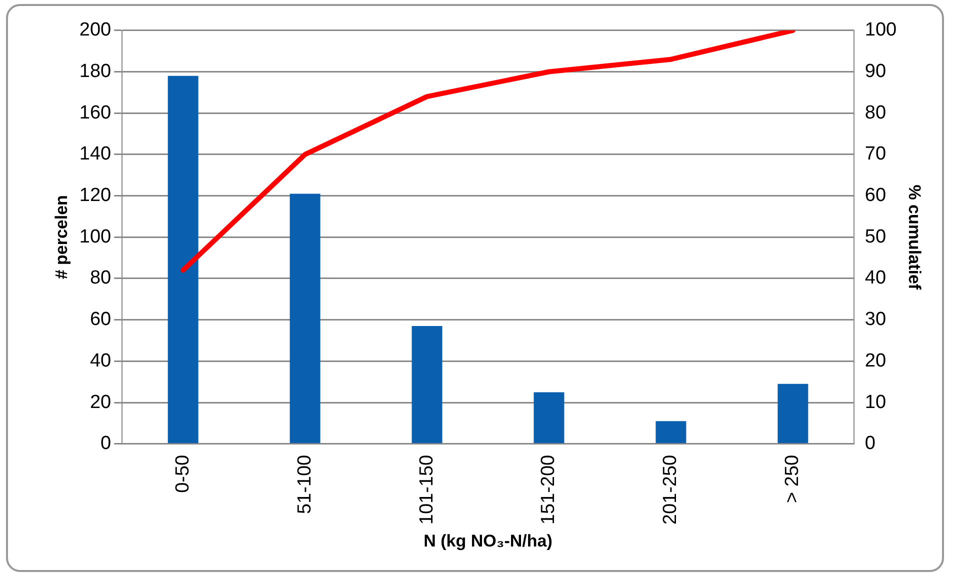  Describe the element at coordinates (101, 402) in the screenshot. I see `y-tick-label: 20` at that location.